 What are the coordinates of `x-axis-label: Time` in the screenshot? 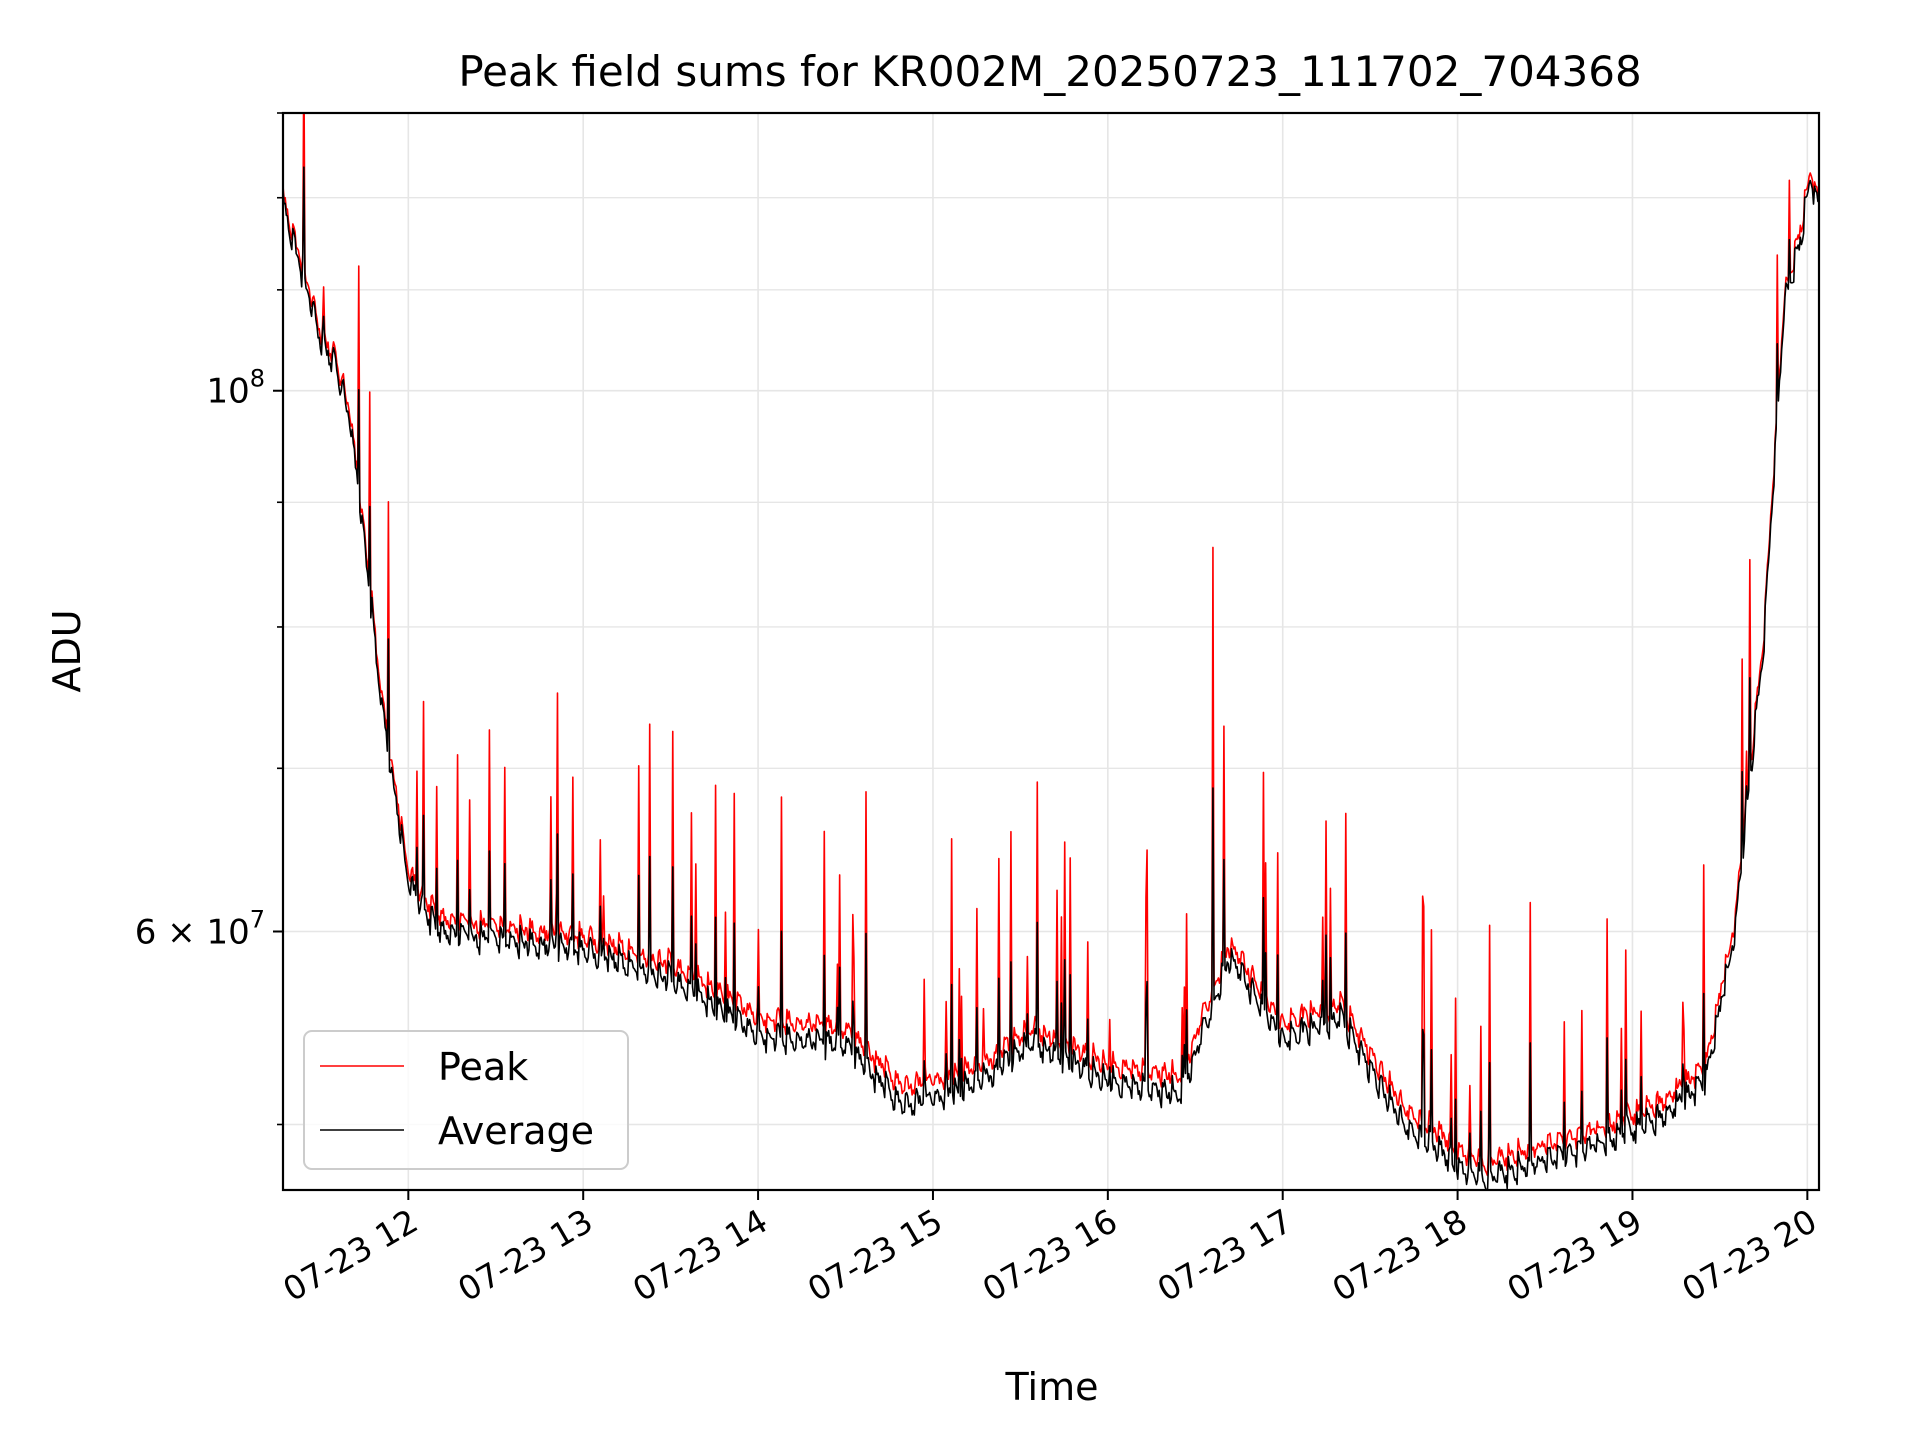 It's located at (1052, 1387).